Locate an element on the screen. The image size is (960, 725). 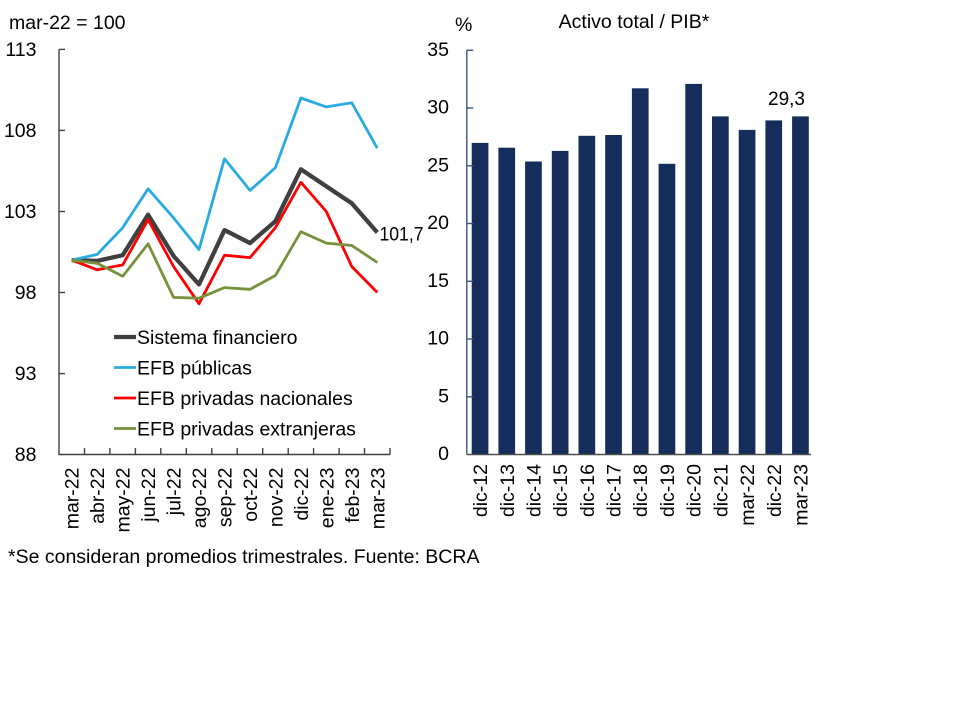
svg-text: ene-23 is located at coordinates (327, 498).